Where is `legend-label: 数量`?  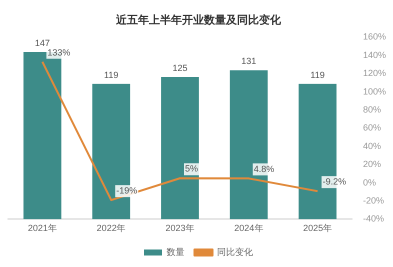
legend-label: 数量 is located at coordinates (175, 251).